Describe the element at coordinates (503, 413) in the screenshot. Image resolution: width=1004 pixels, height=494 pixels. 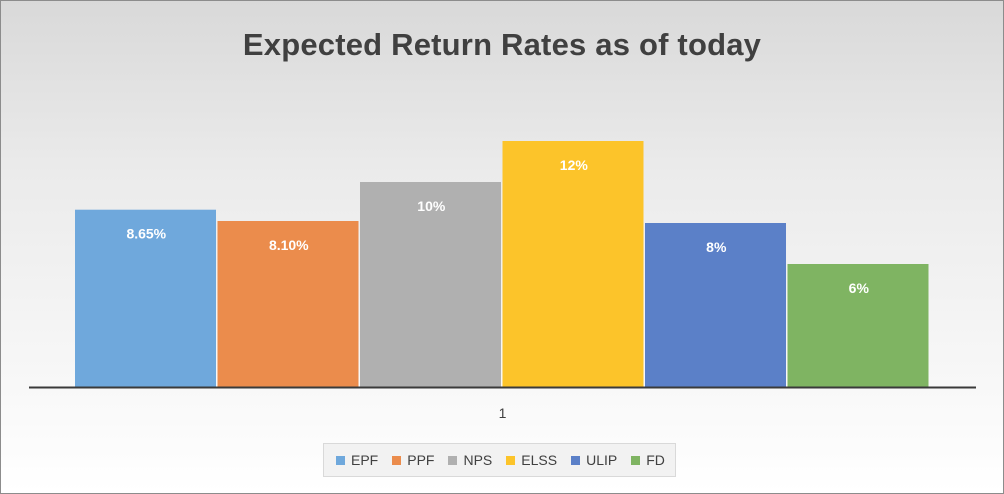
I see `x-tick-label: 1` at that location.